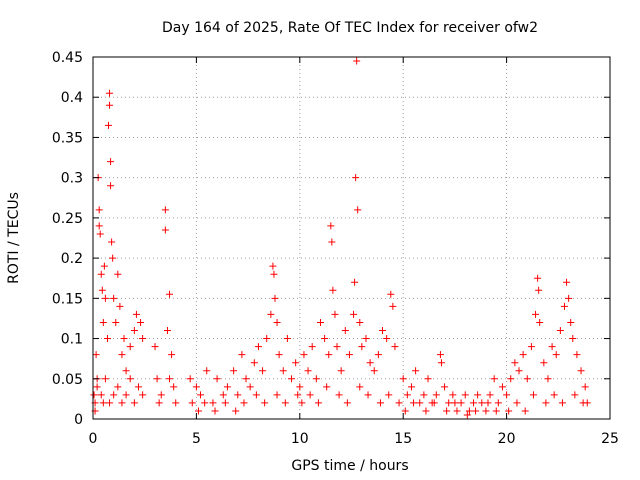  Describe the element at coordinates (72, 98) in the screenshot. I see `y-tick-label: 0.4` at that location.